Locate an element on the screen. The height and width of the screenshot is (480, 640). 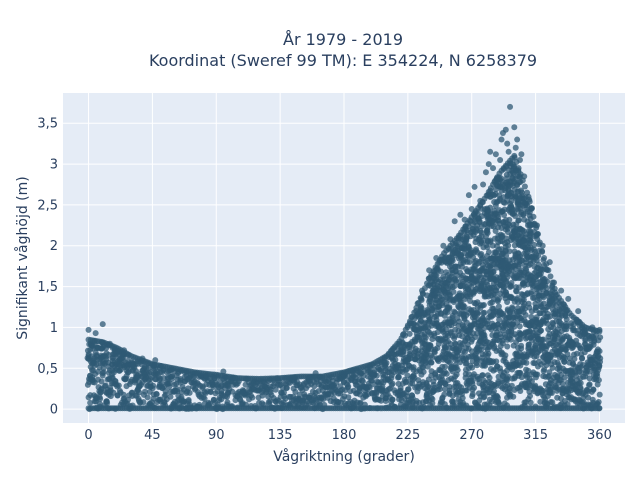
y-tick-label: 1 is located at coordinates (54, 328).